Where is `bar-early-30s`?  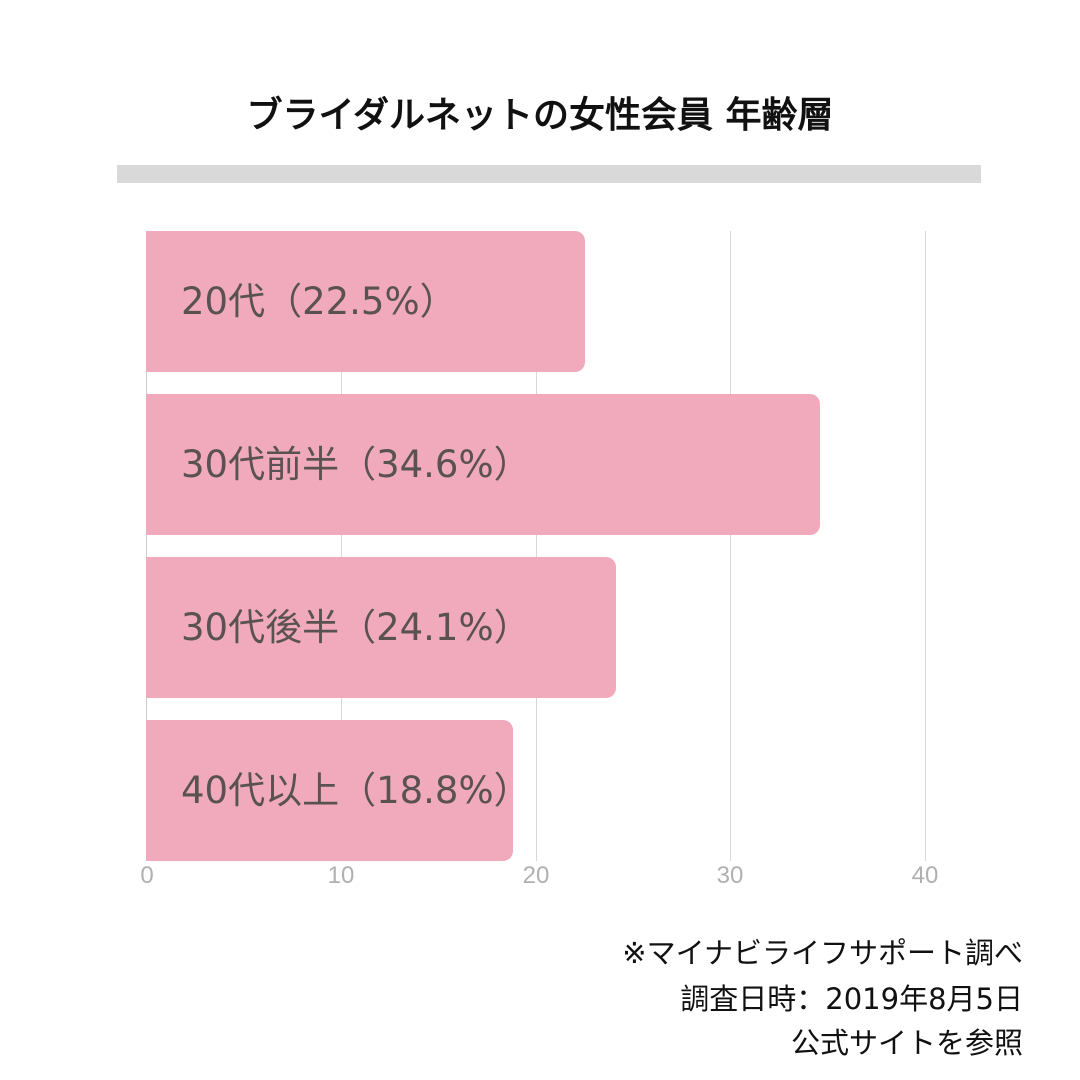 bar-early-30s is located at coordinates (483, 464).